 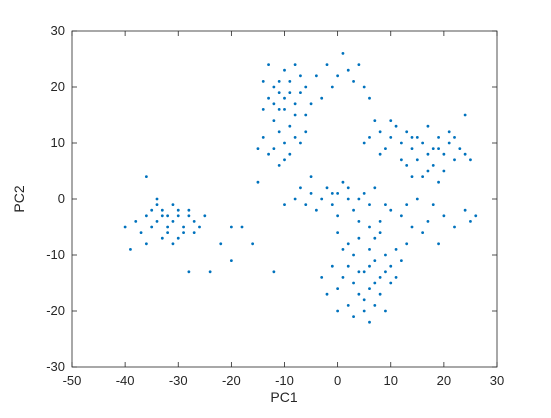 What do you see at coordinates (283, 397) in the screenshot?
I see `x-axis-label: PC1` at bounding box center [283, 397].